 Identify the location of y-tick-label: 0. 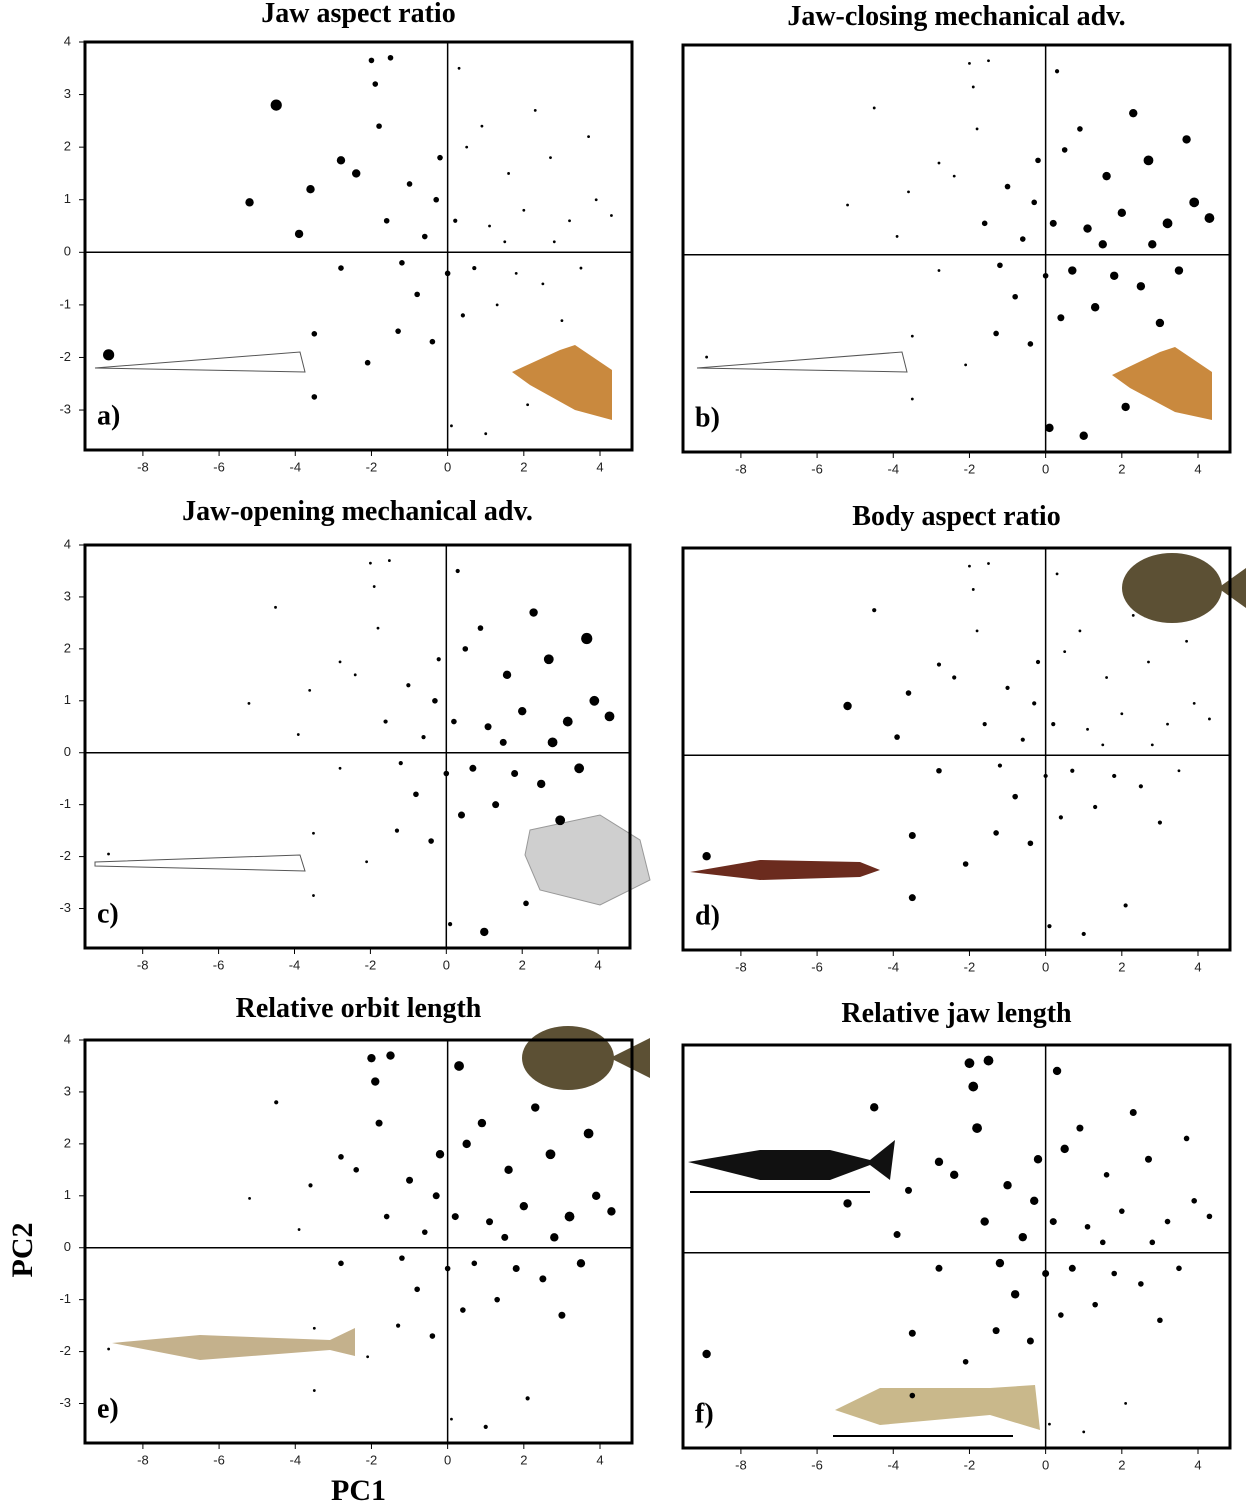
(67, 251).